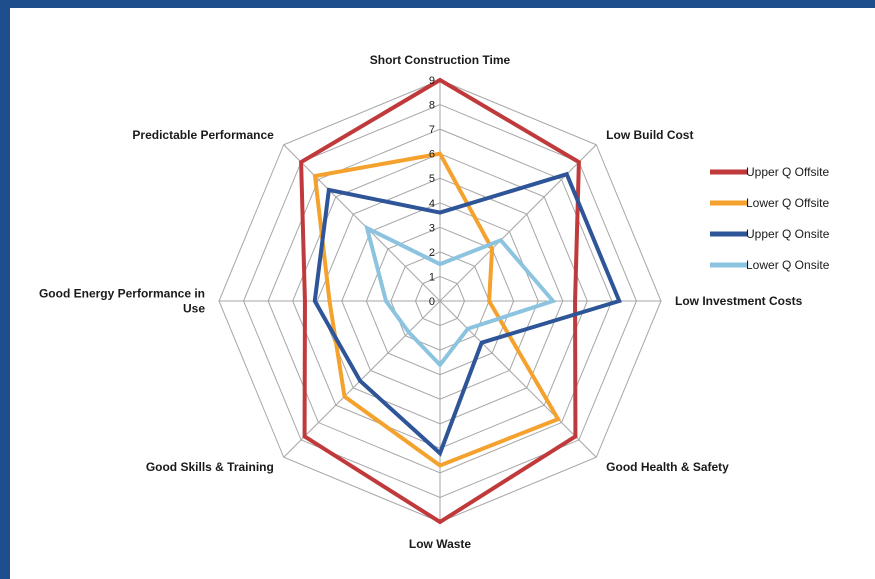  Describe the element at coordinates (440, 60) in the screenshot. I see `axis-label: Short Construction Time` at that location.